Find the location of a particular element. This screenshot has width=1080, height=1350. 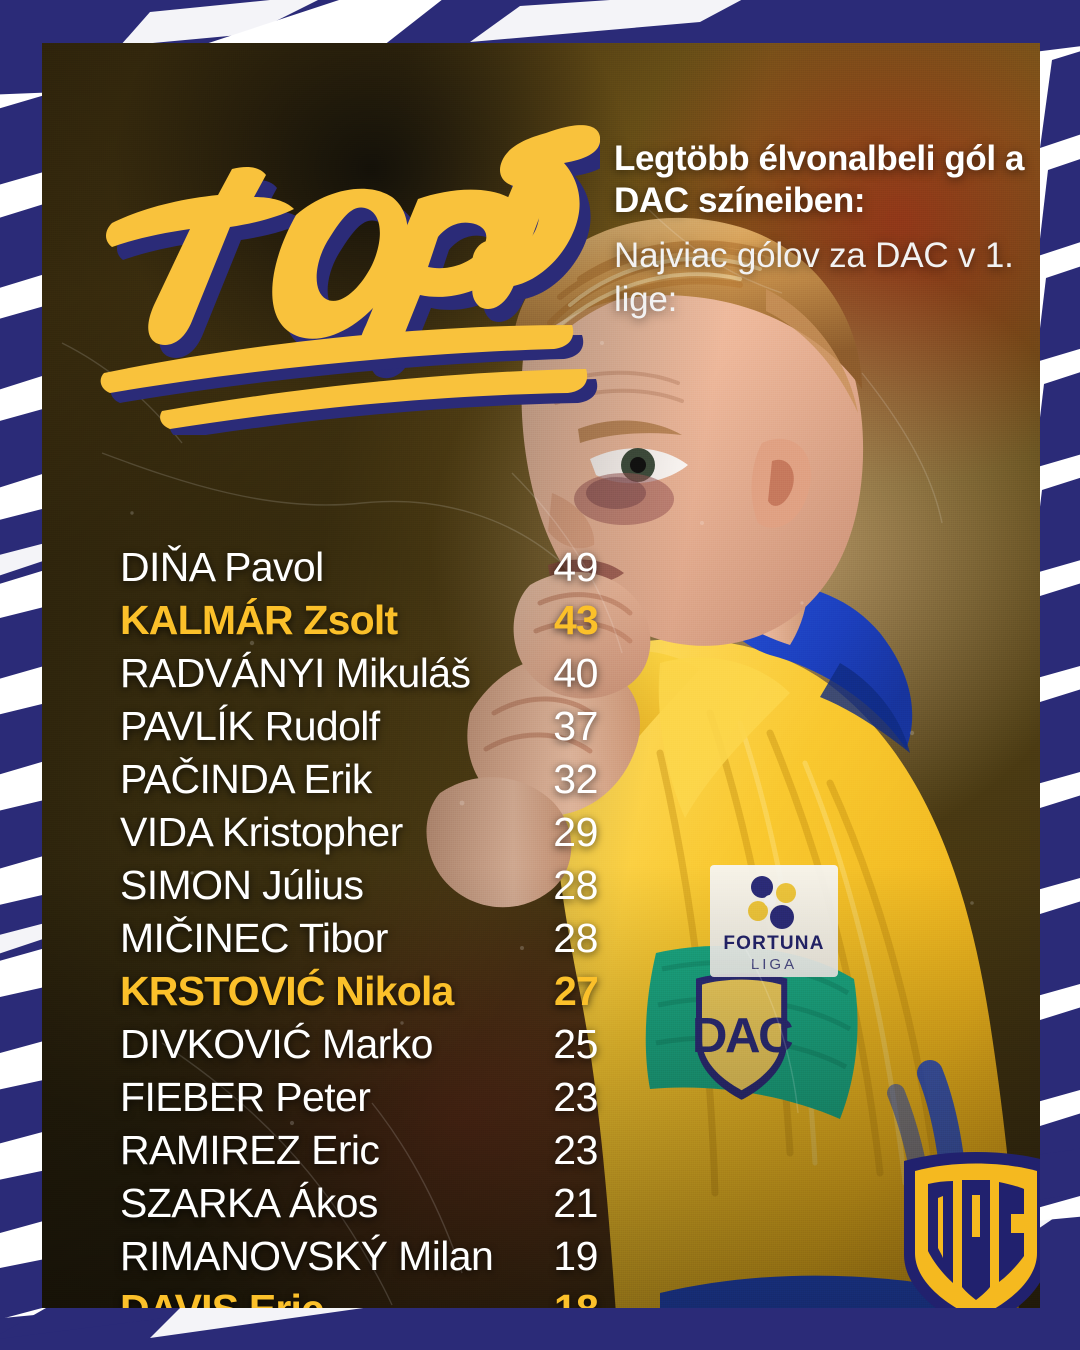

ranking-row: VIDA Kristopher 29 is located at coordinates (359, 832).